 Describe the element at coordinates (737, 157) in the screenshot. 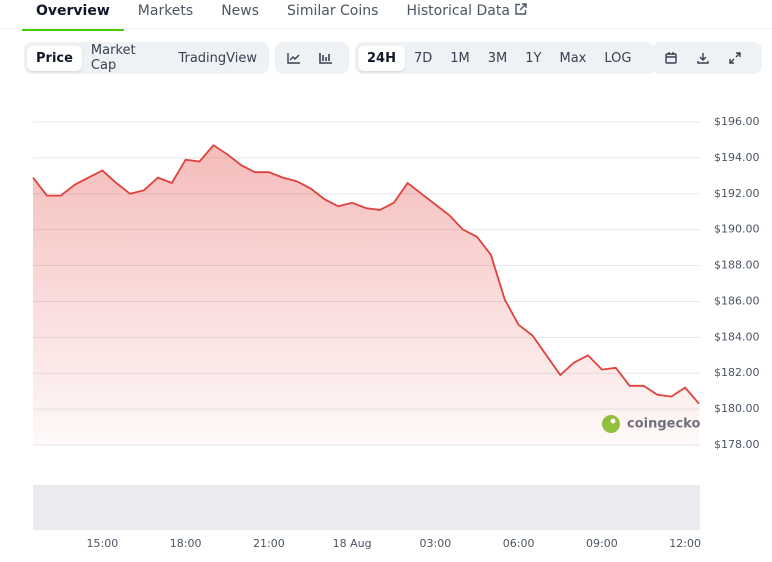

I see `y-tick-label: $194.00` at that location.